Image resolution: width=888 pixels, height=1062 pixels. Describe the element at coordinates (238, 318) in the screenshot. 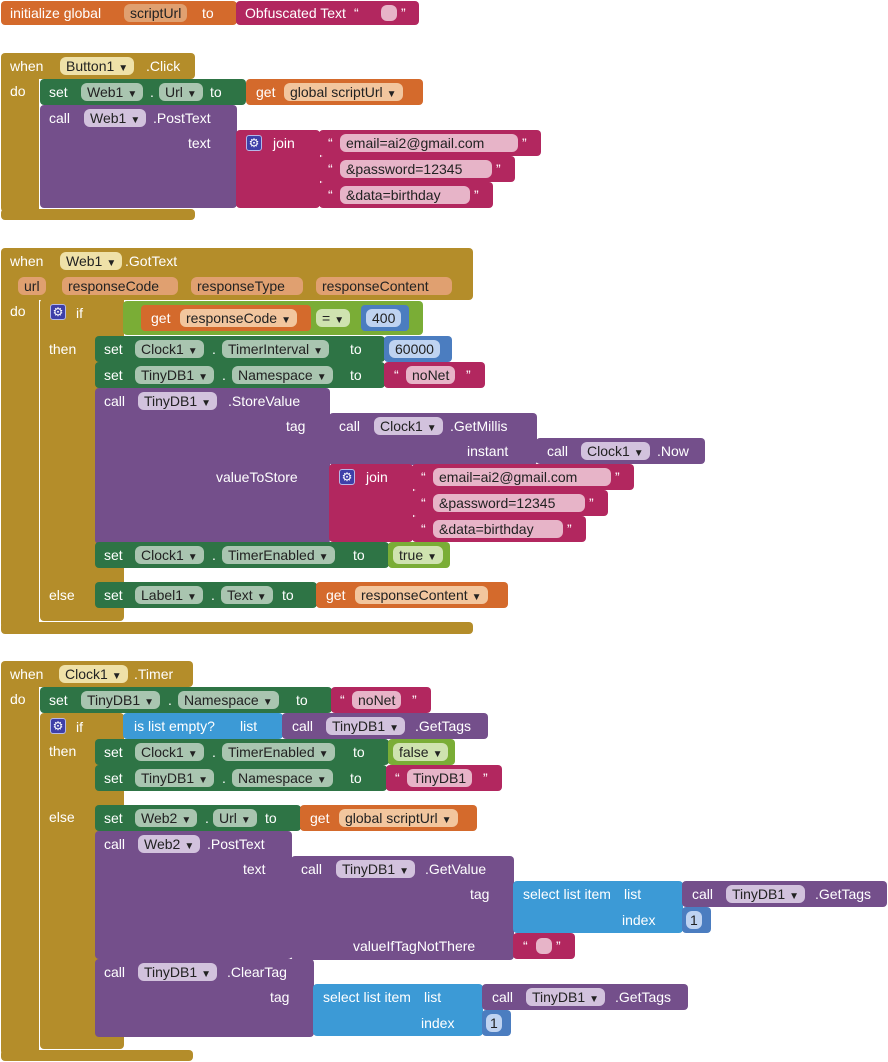

I see `responsecode-dropdown: responseCode ▼` at that location.